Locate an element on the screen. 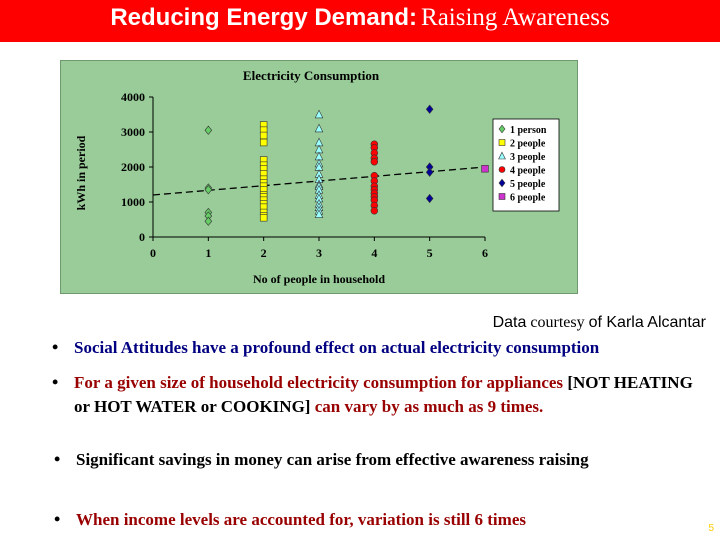 The height and width of the screenshot is (540, 720). y-tick-label: 3000 is located at coordinates (133, 132).